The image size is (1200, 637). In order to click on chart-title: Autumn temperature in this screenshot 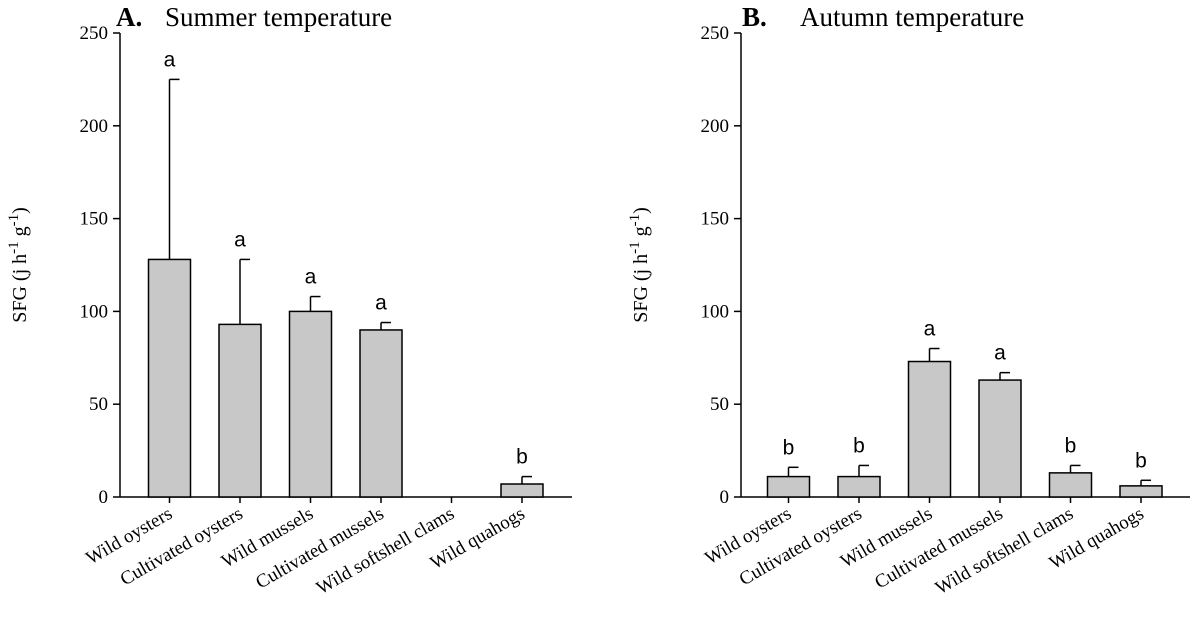, I will do `click(912, 17)`.